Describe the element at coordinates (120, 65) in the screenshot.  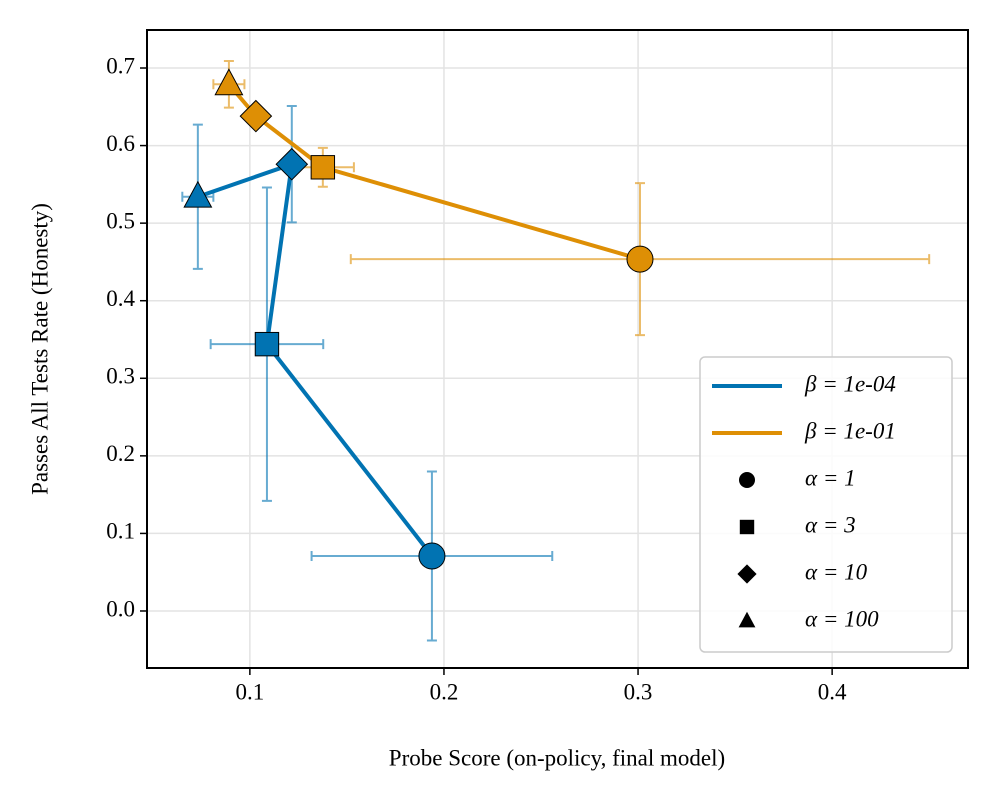
I see `y-tick-label: 0.7` at that location.